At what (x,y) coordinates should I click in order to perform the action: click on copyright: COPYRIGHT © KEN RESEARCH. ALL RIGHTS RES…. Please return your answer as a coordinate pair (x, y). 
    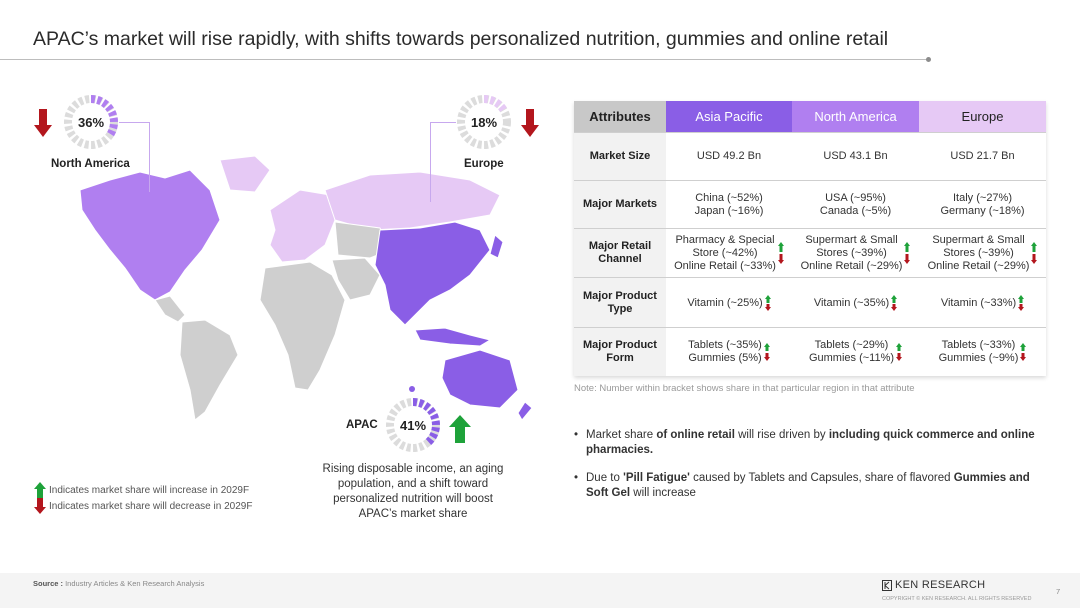
    Looking at the image, I should click on (957, 599).